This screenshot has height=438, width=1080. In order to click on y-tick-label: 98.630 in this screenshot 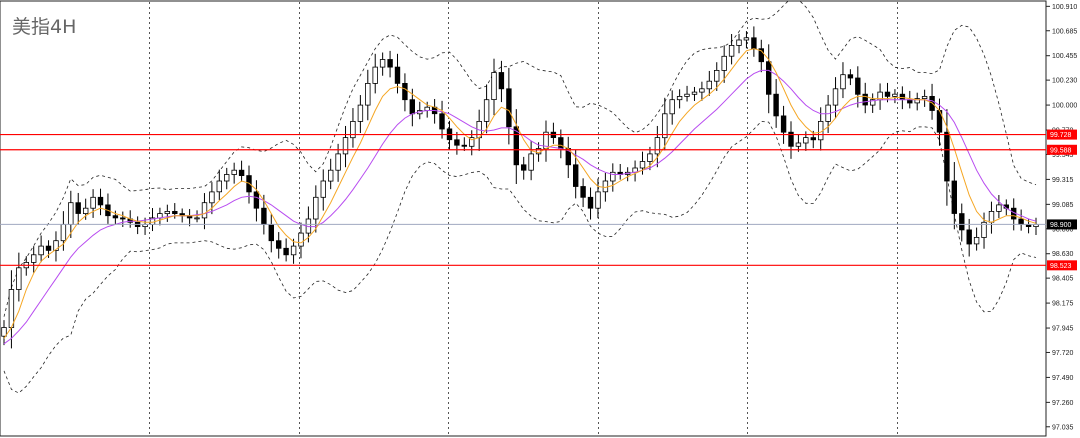, I will do `click(1063, 254)`.